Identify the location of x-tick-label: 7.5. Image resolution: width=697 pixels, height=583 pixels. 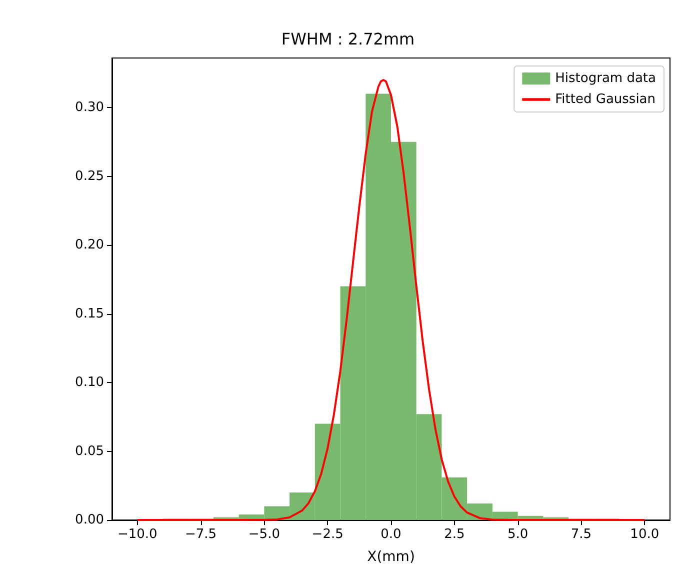
(581, 534).